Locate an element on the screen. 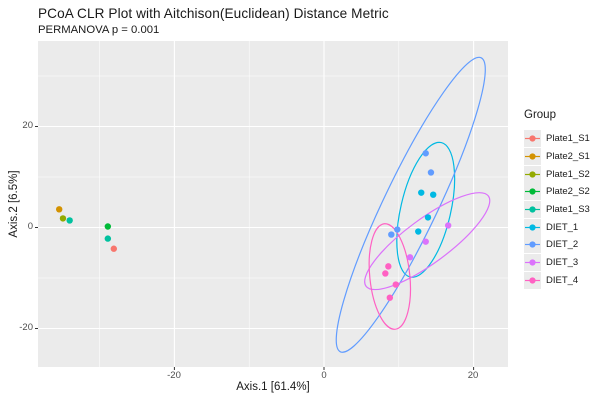 This screenshot has height=400, width=600. x-axis-title: Axis.1 [61.4%] is located at coordinates (273, 387).